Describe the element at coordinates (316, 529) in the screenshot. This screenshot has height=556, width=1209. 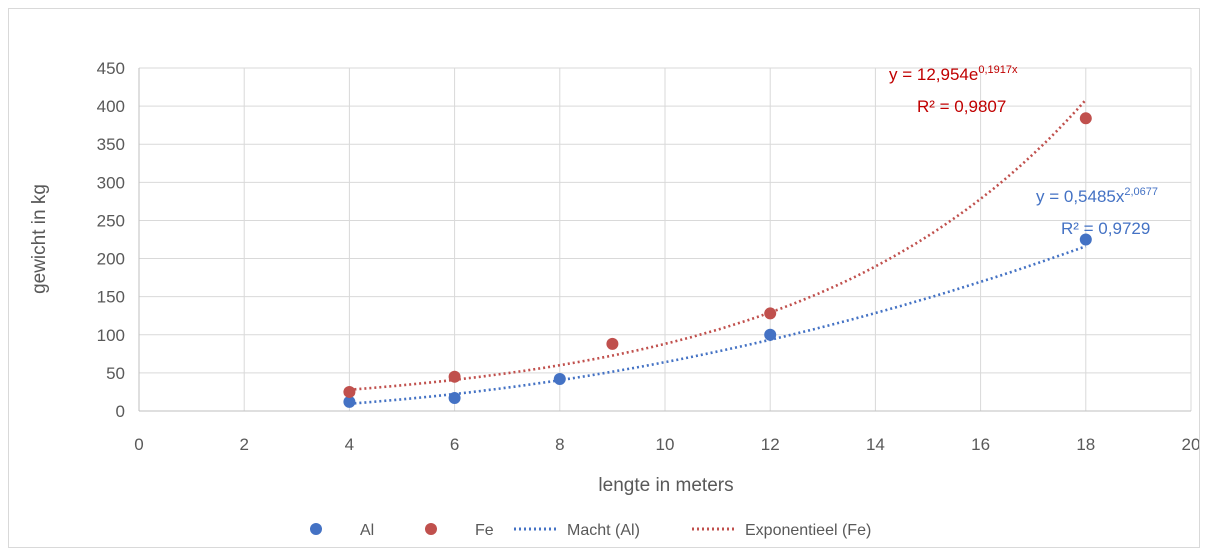
I see `legend-al-marker` at that location.